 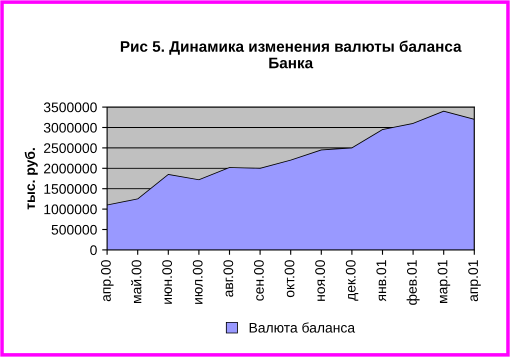 What do you see at coordinates (70, 107) in the screenshot?
I see `y-tick-label: 3500000` at bounding box center [70, 107].